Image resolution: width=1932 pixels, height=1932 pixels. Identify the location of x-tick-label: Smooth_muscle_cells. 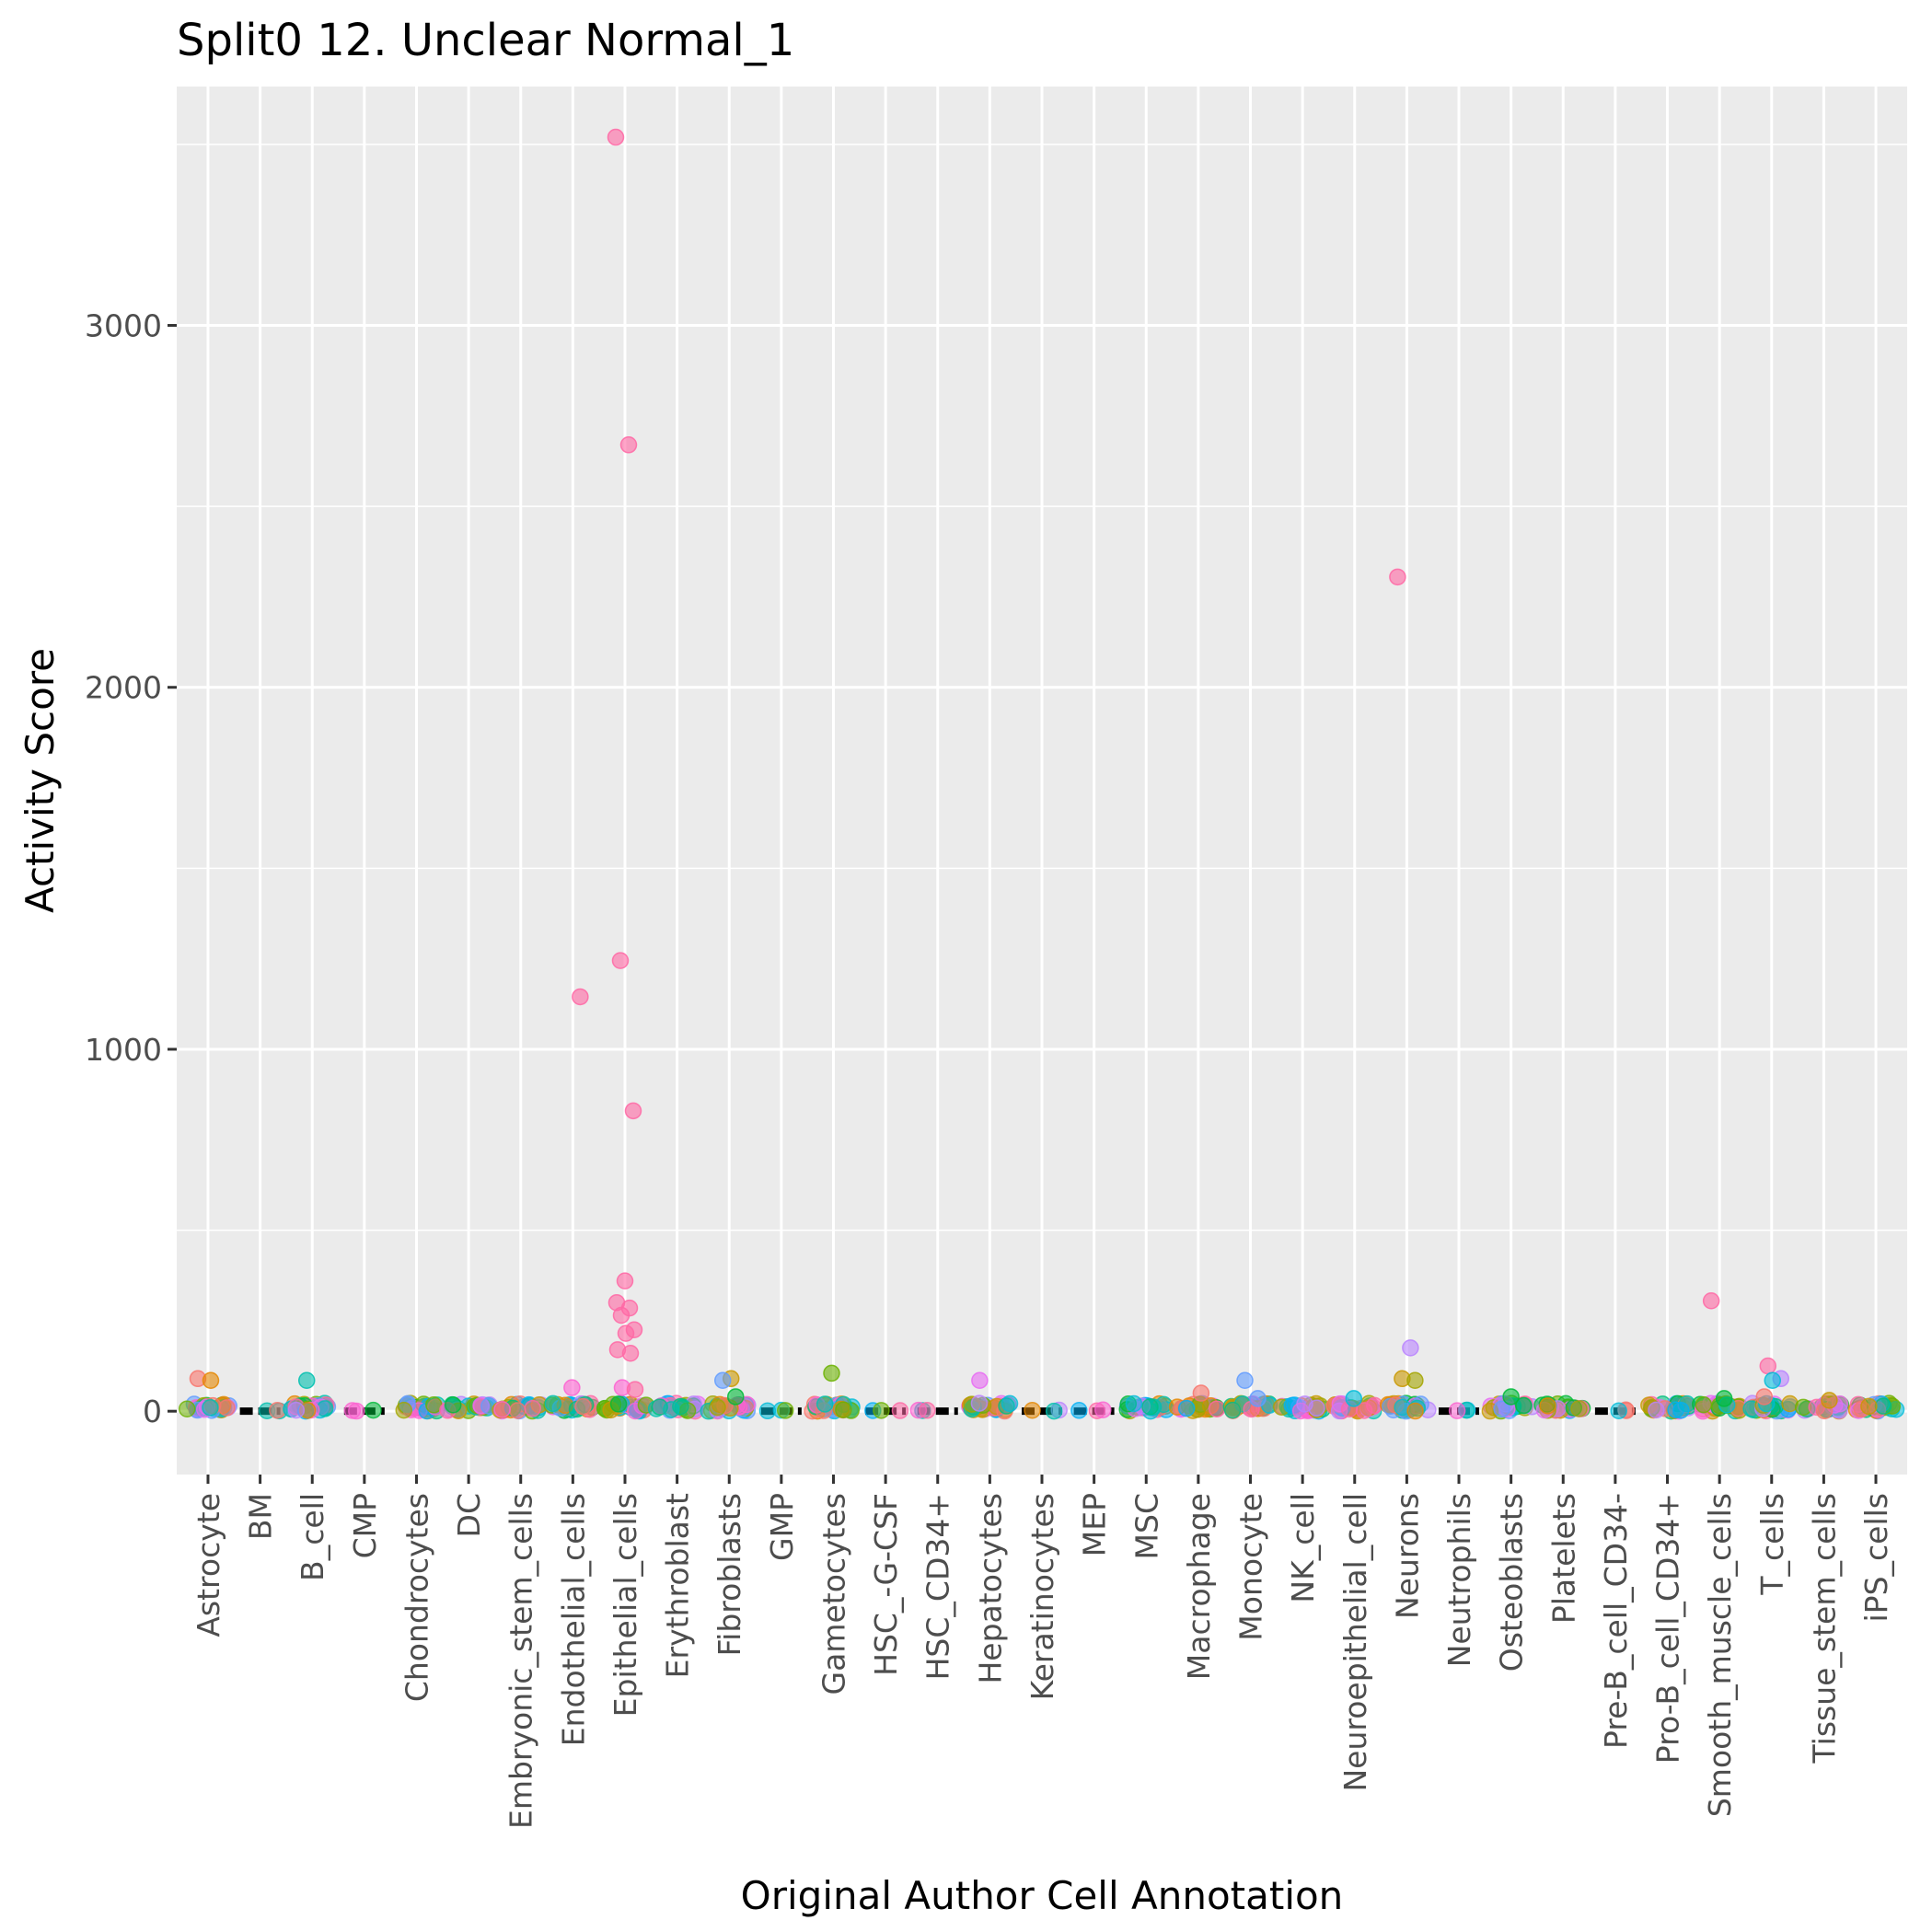
(1720, 1655).